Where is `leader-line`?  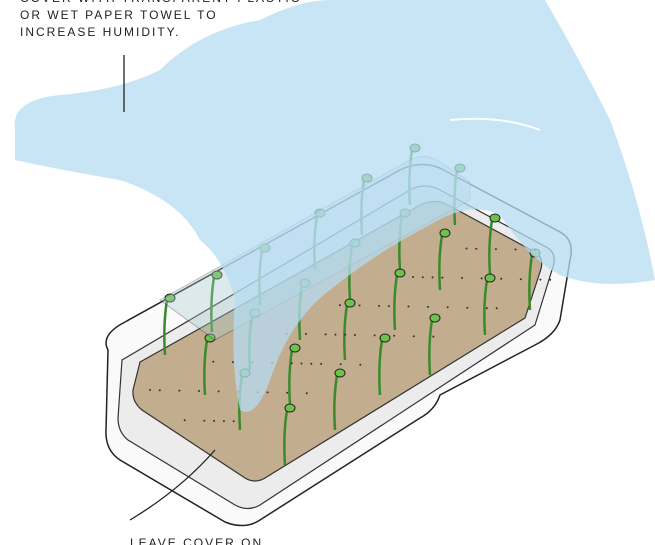
leader-line is located at coordinates (172, 485).